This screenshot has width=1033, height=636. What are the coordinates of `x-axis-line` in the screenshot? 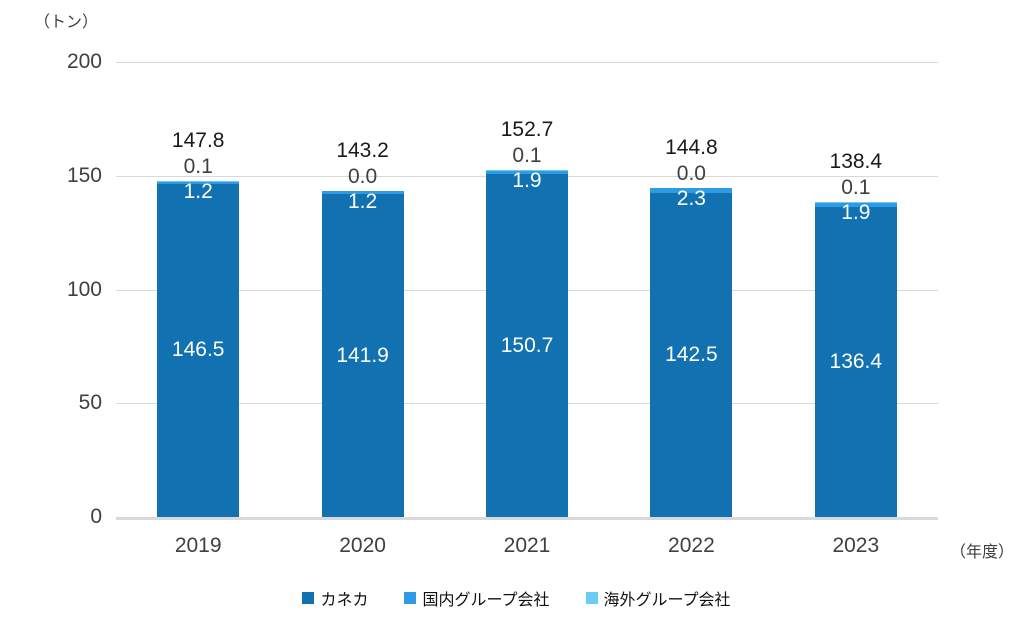 It's located at (527, 518).